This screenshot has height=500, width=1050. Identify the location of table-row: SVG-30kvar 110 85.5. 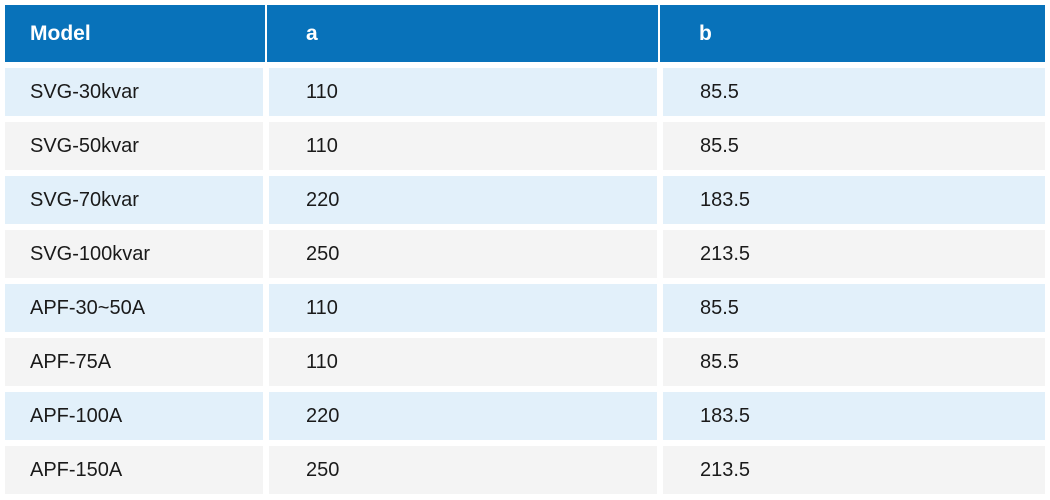
(525, 92).